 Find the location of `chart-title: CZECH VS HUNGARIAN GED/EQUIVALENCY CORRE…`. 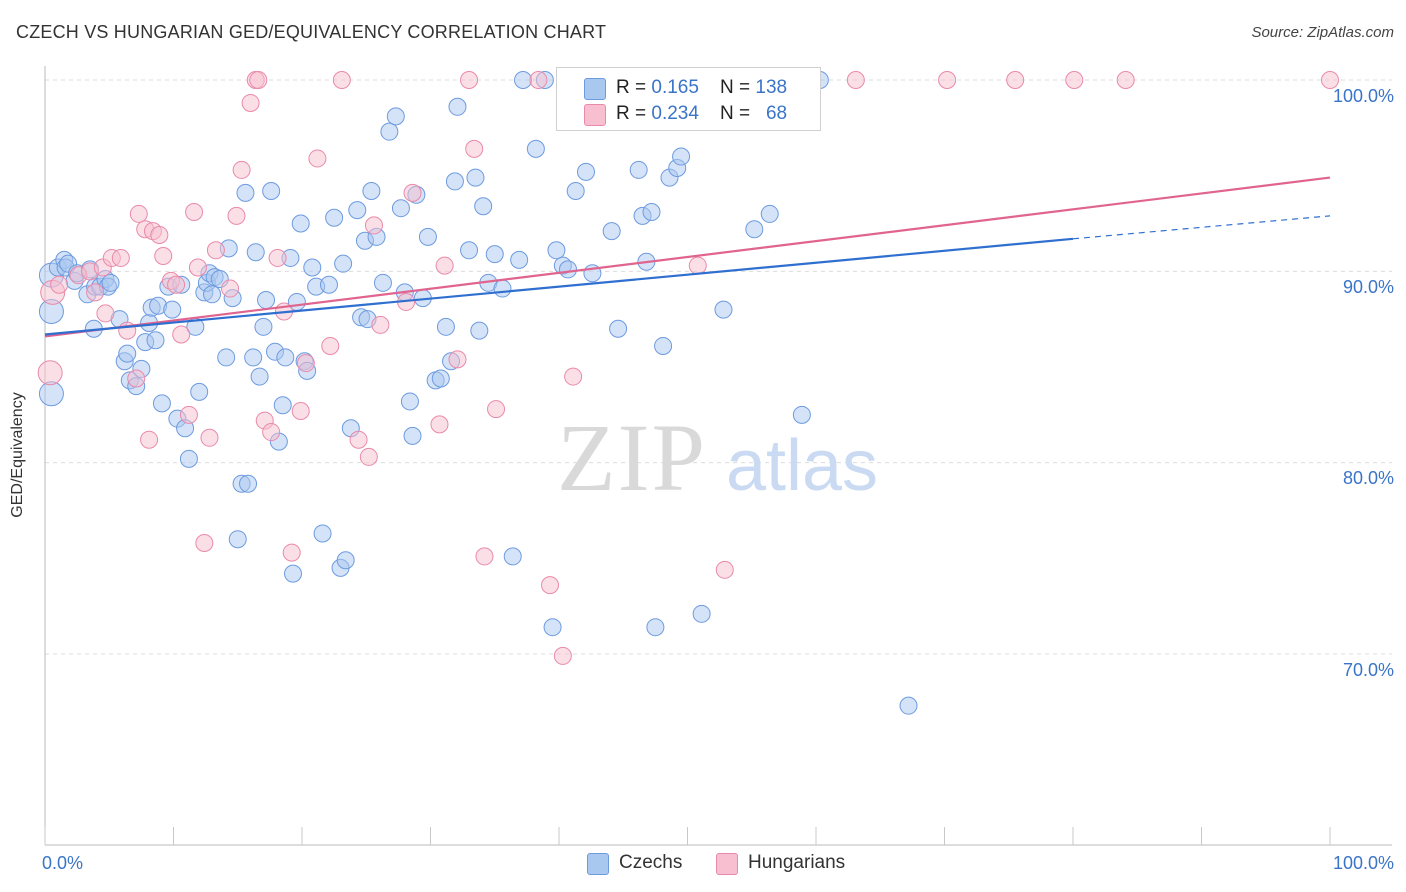

chart-title: CZECH VS HUNGARIAN GED/EQUIVALENCY CORRE… is located at coordinates (311, 32).